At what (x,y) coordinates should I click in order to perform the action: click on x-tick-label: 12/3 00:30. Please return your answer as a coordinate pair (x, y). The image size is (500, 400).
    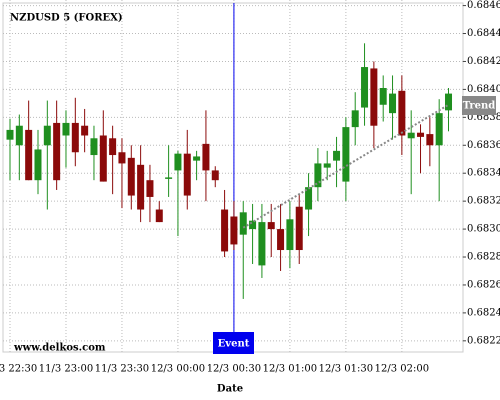
    Looking at the image, I should click on (234, 369).